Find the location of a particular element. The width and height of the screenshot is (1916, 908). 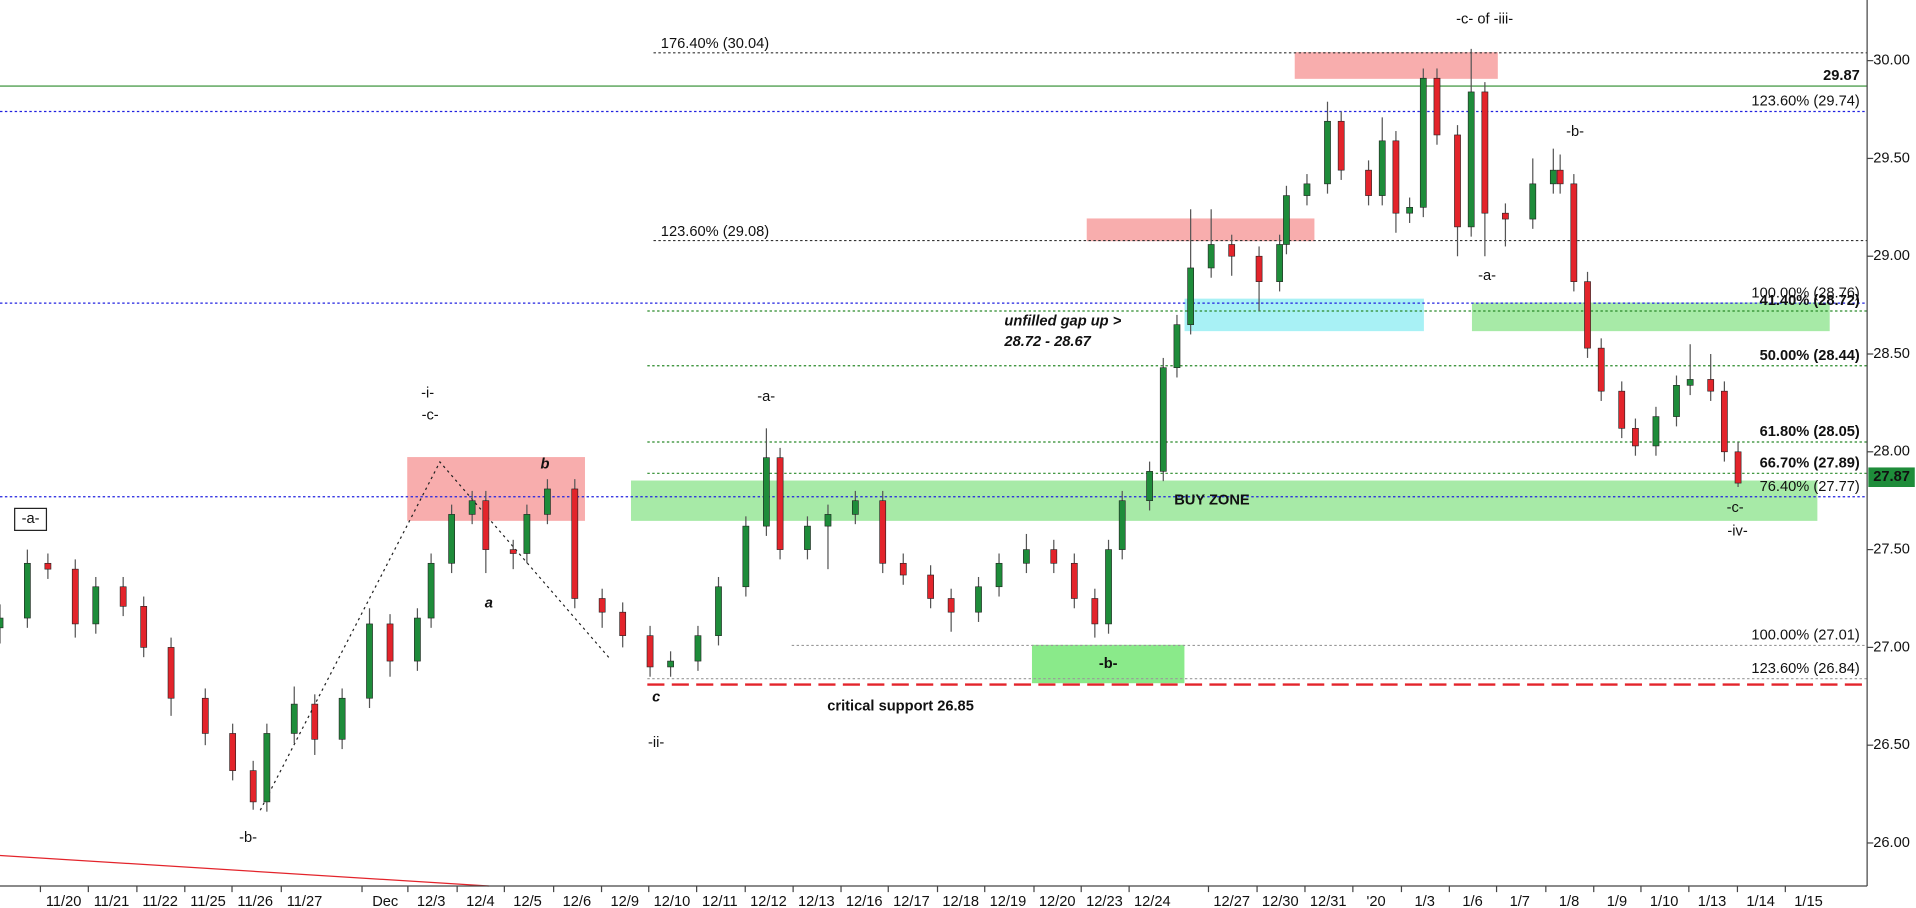

last-price-box is located at coordinates (1891, 477).